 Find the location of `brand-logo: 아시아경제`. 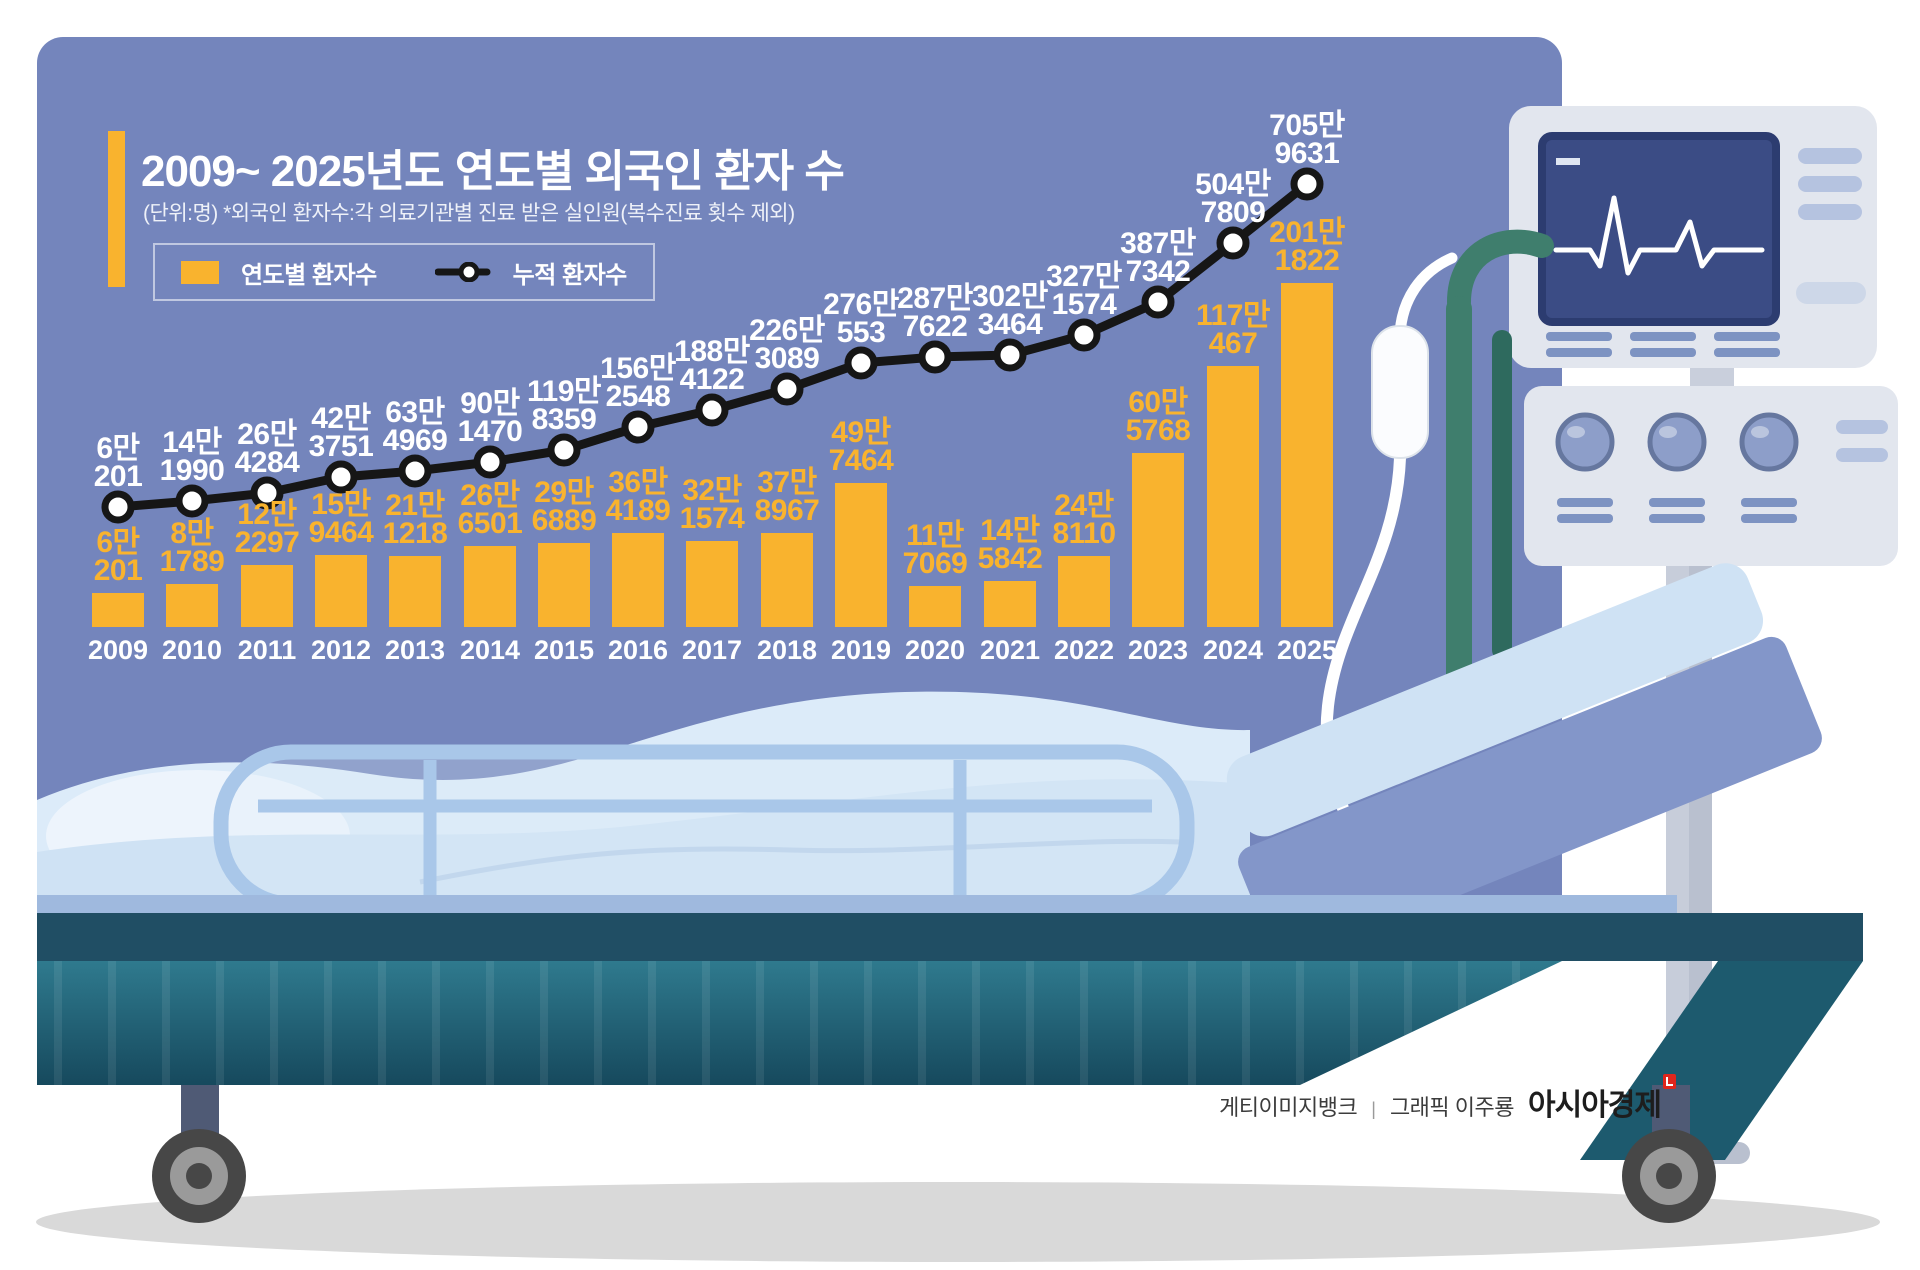

brand-logo: 아시아경제 is located at coordinates (1602, 1099).